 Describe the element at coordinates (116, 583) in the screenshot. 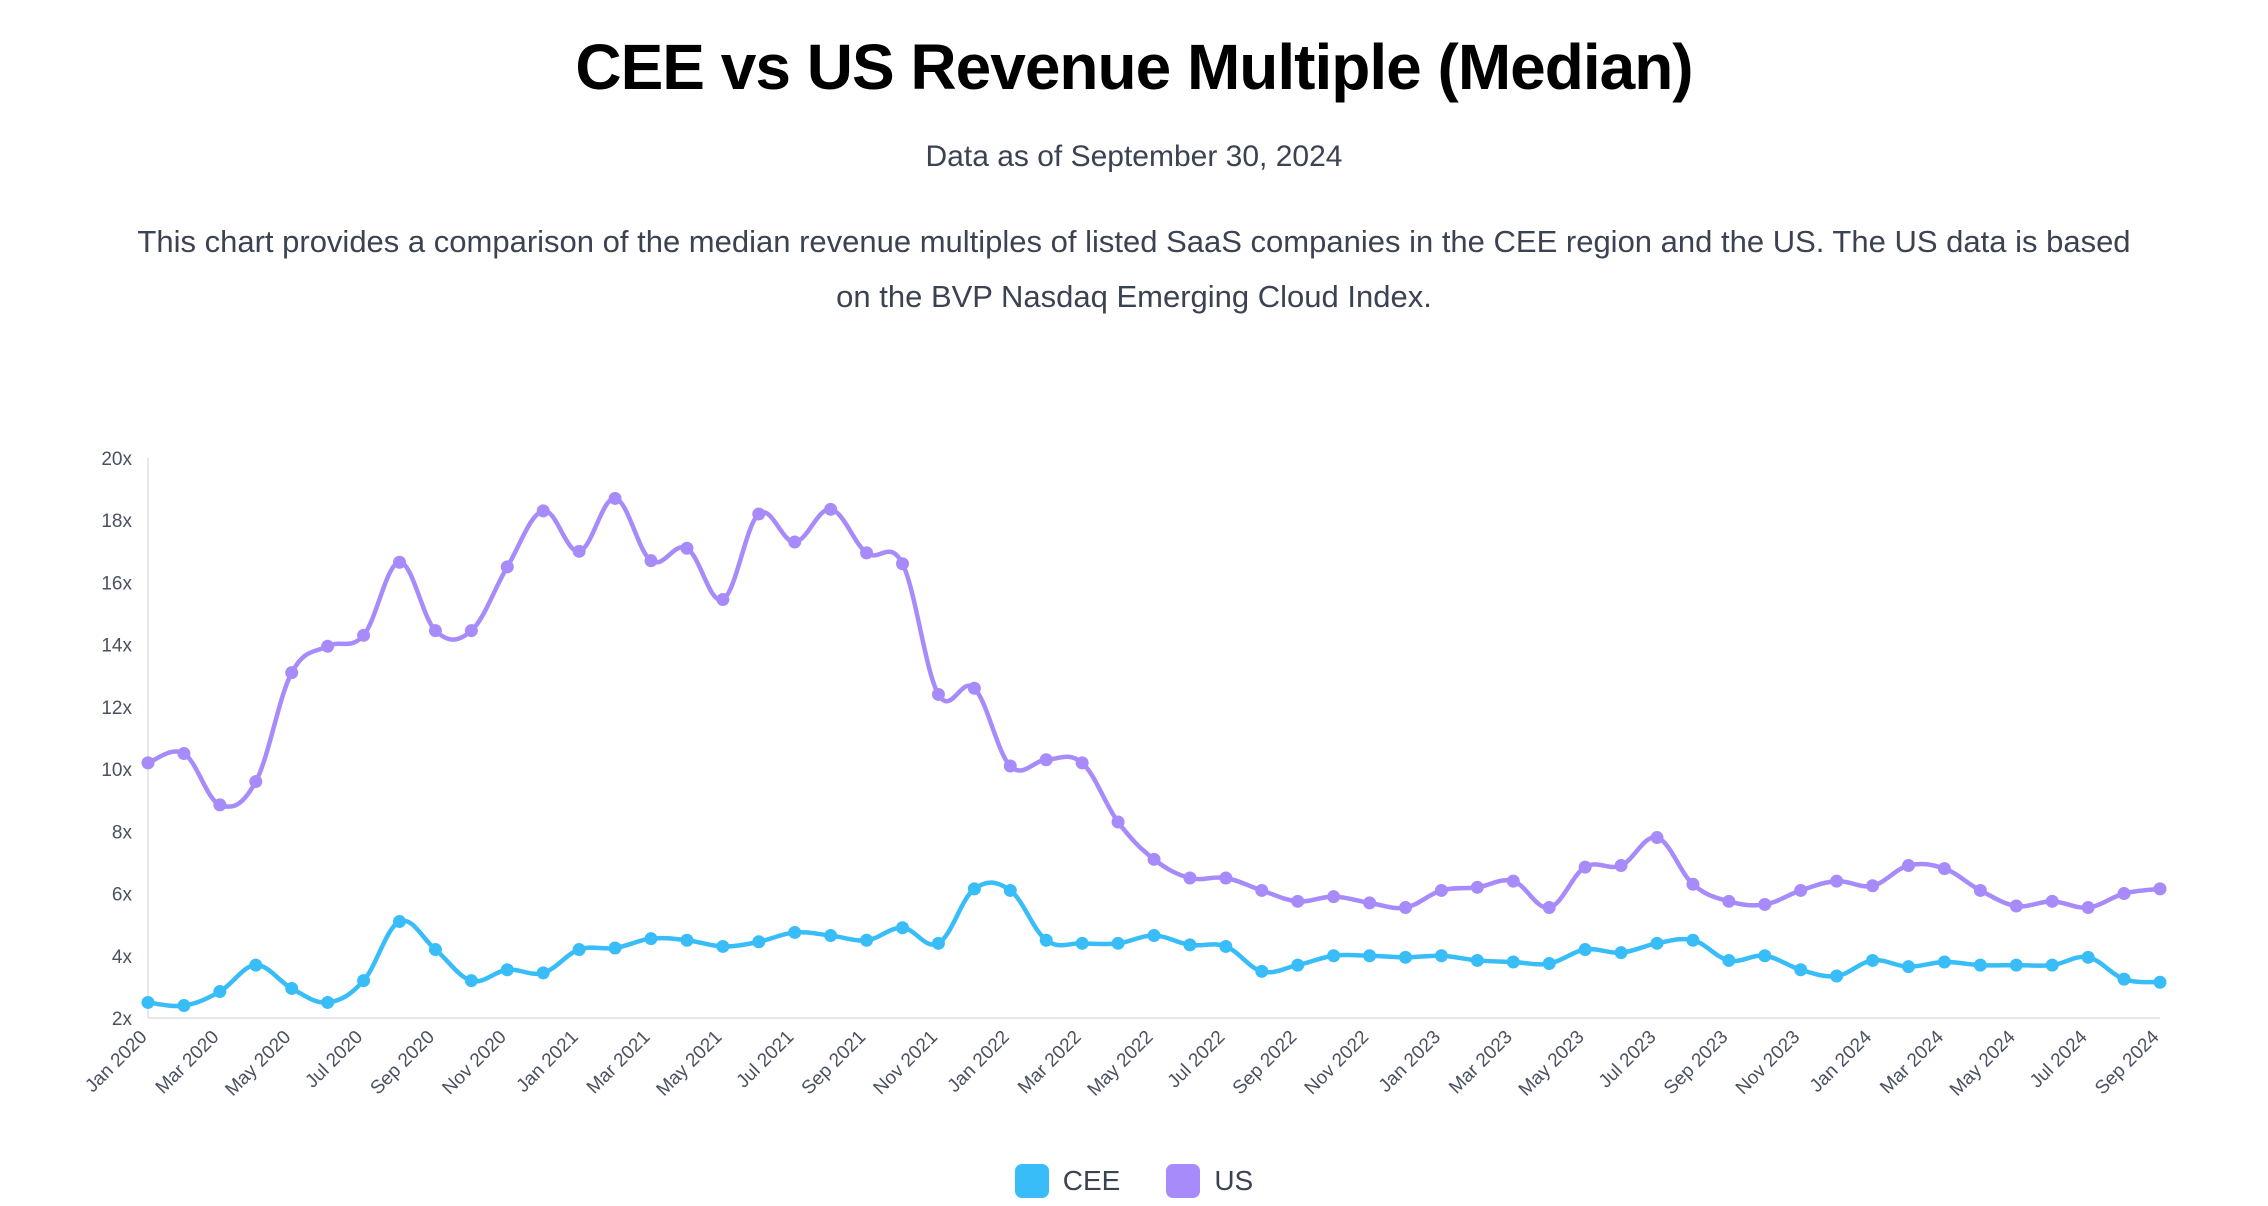

I see `y-tick-label: 16x` at that location.